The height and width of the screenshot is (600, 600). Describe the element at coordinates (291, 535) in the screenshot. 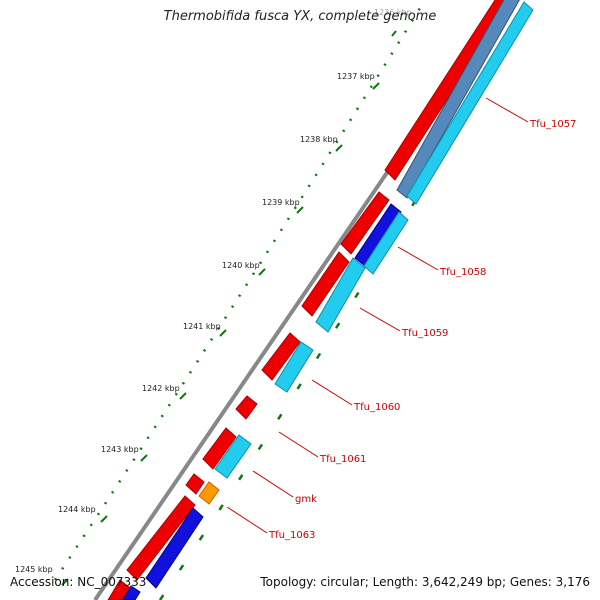

I see `gene-label-tfu-1063: Tfu_1063` at that location.